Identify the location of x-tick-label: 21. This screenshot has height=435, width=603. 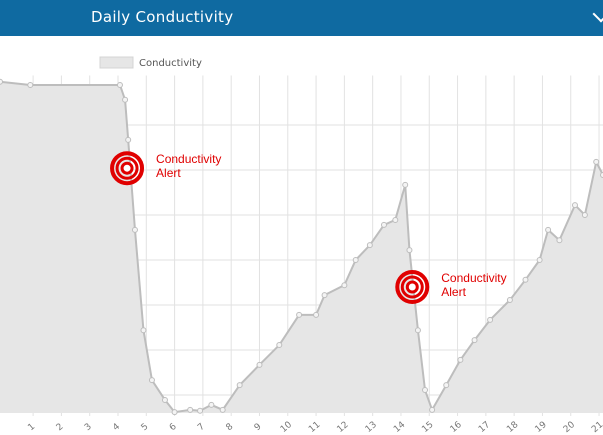
(596, 427).